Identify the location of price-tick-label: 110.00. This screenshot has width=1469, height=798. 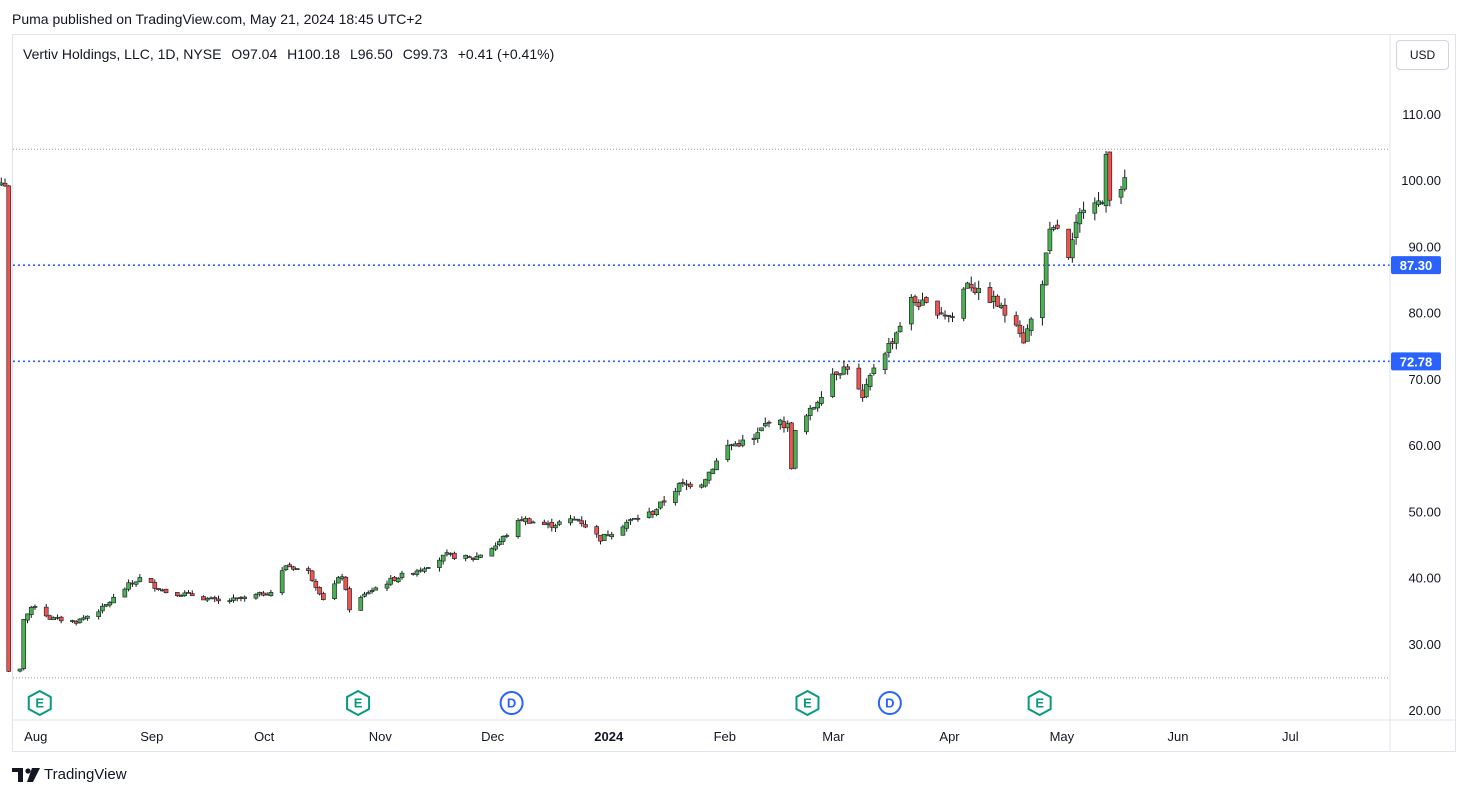
(1421, 114).